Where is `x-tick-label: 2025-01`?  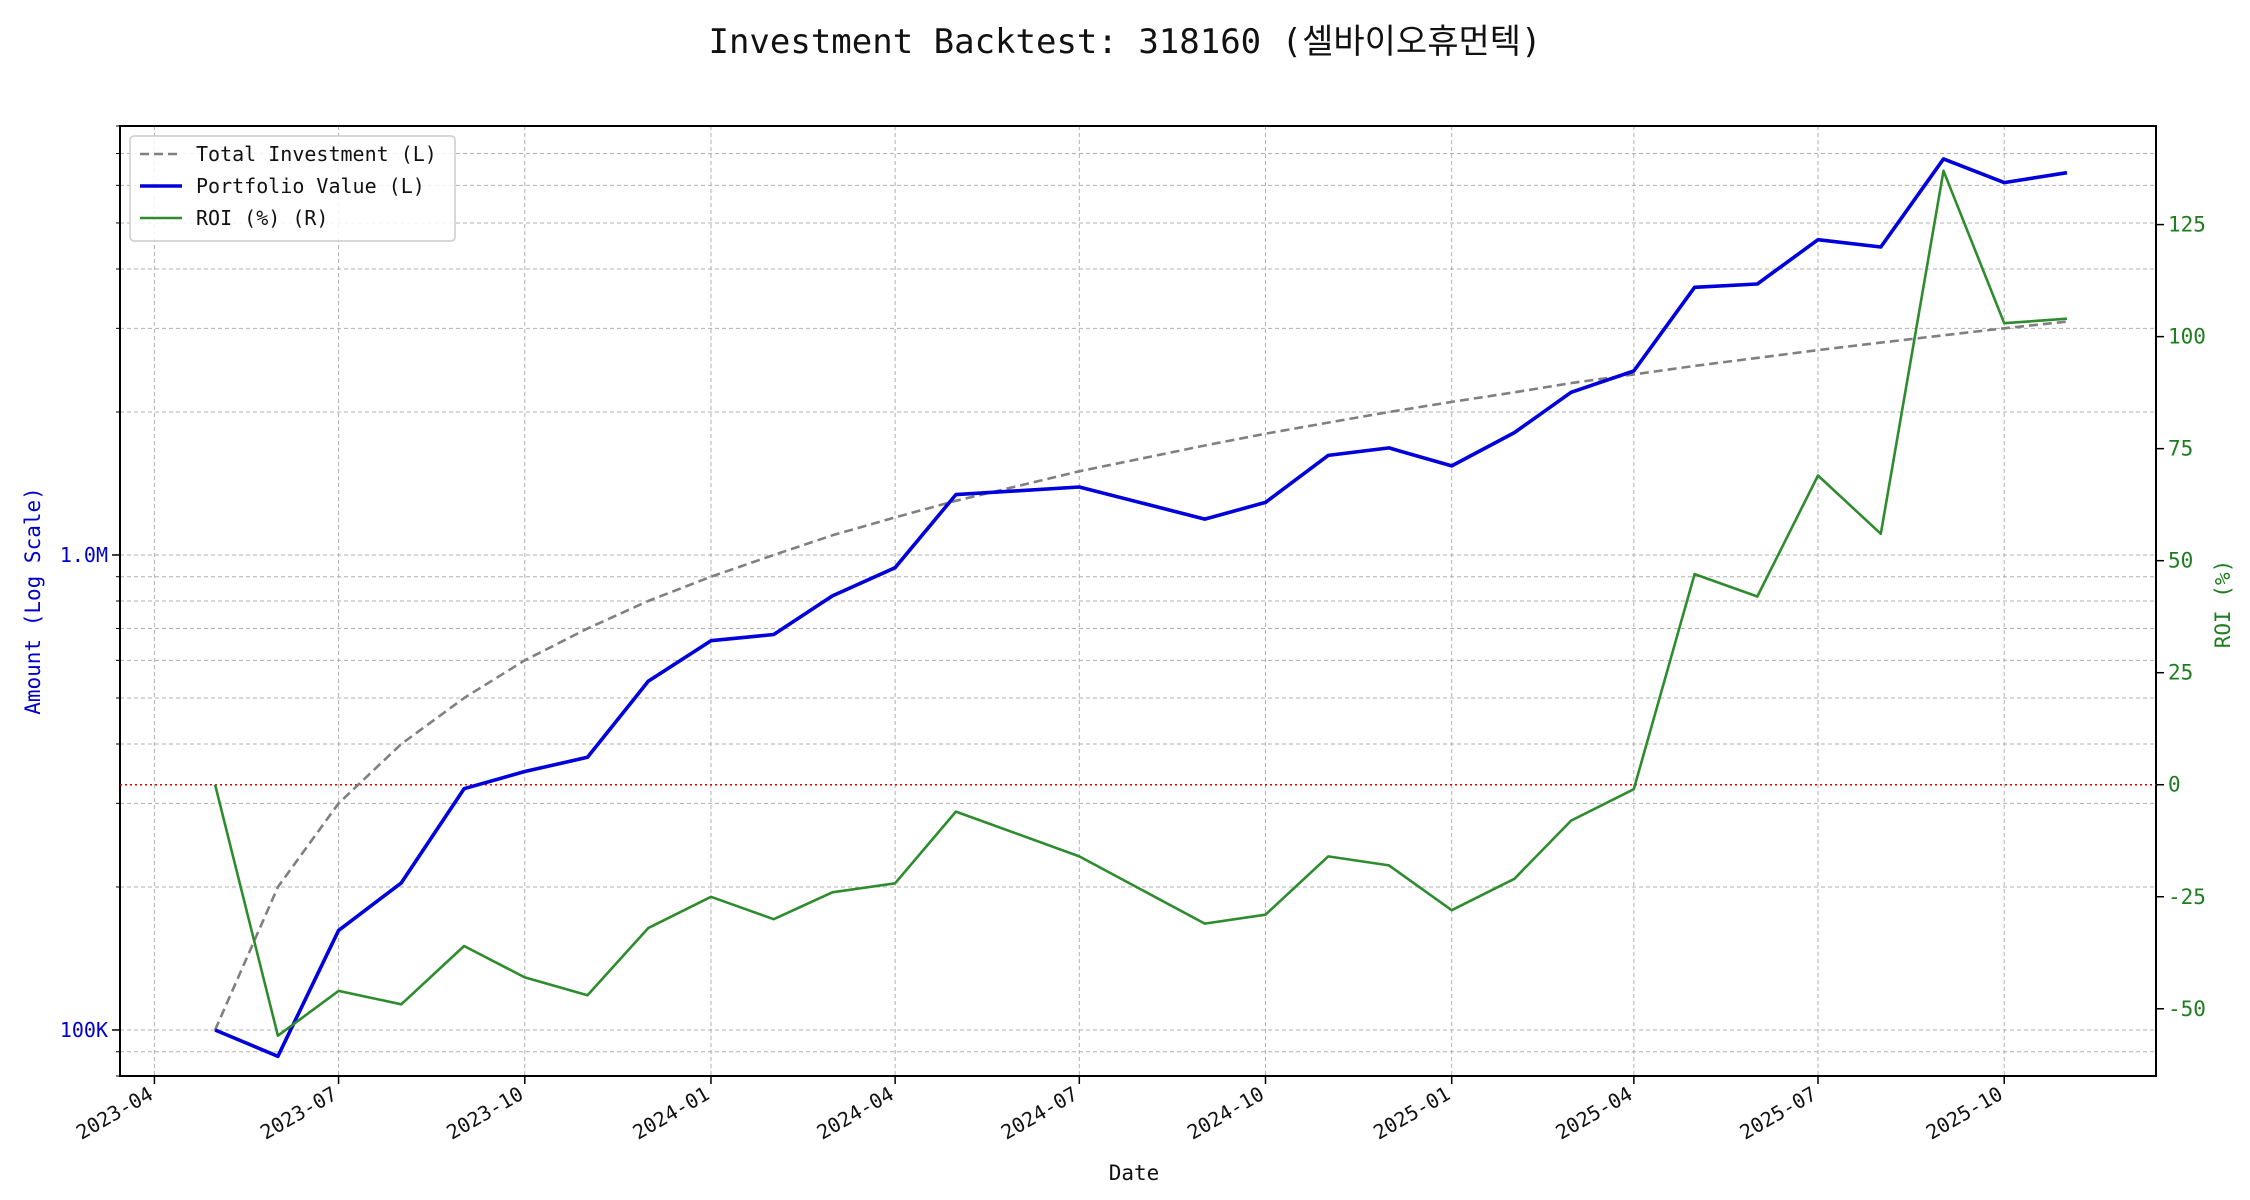
x-tick-label: 2025-01 is located at coordinates (1411, 1113).